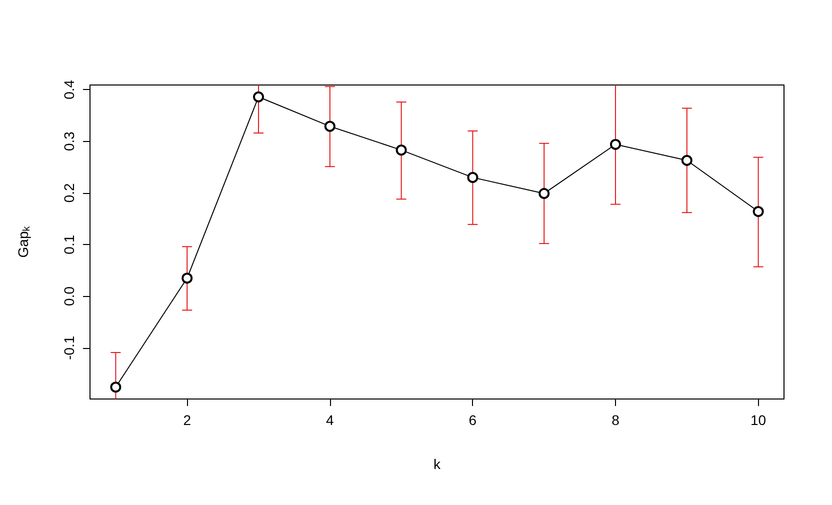 Image resolution: width=832 pixels, height=505 pixels. What do you see at coordinates (438, 464) in the screenshot?
I see `x-axis-title: k` at bounding box center [438, 464].